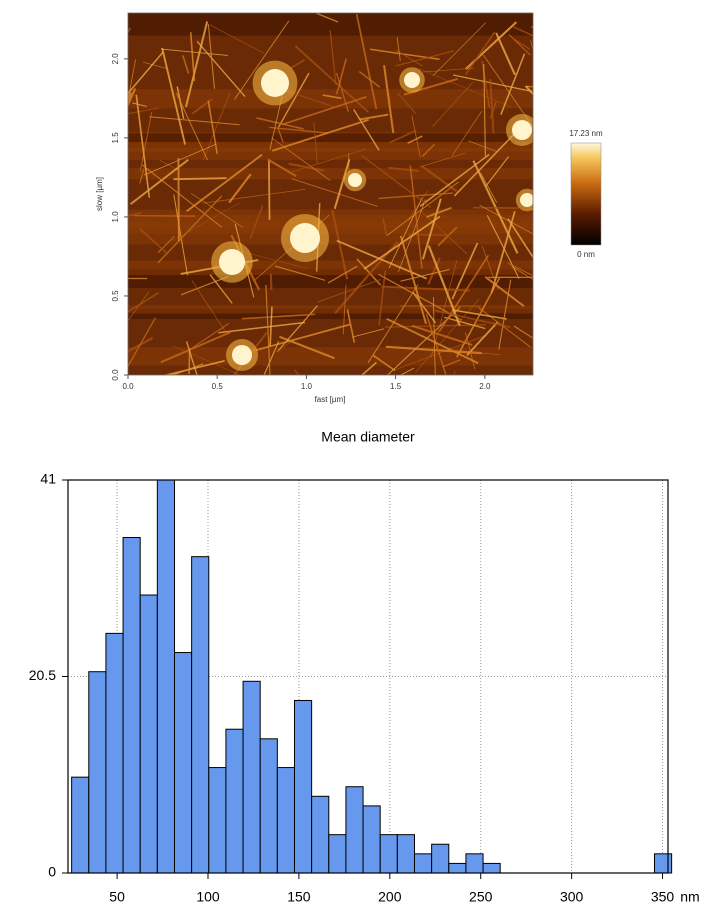 This screenshot has height=913, width=718. Describe the element at coordinates (586, 254) in the screenshot. I see `colorbar-min: 0 nm` at that location.